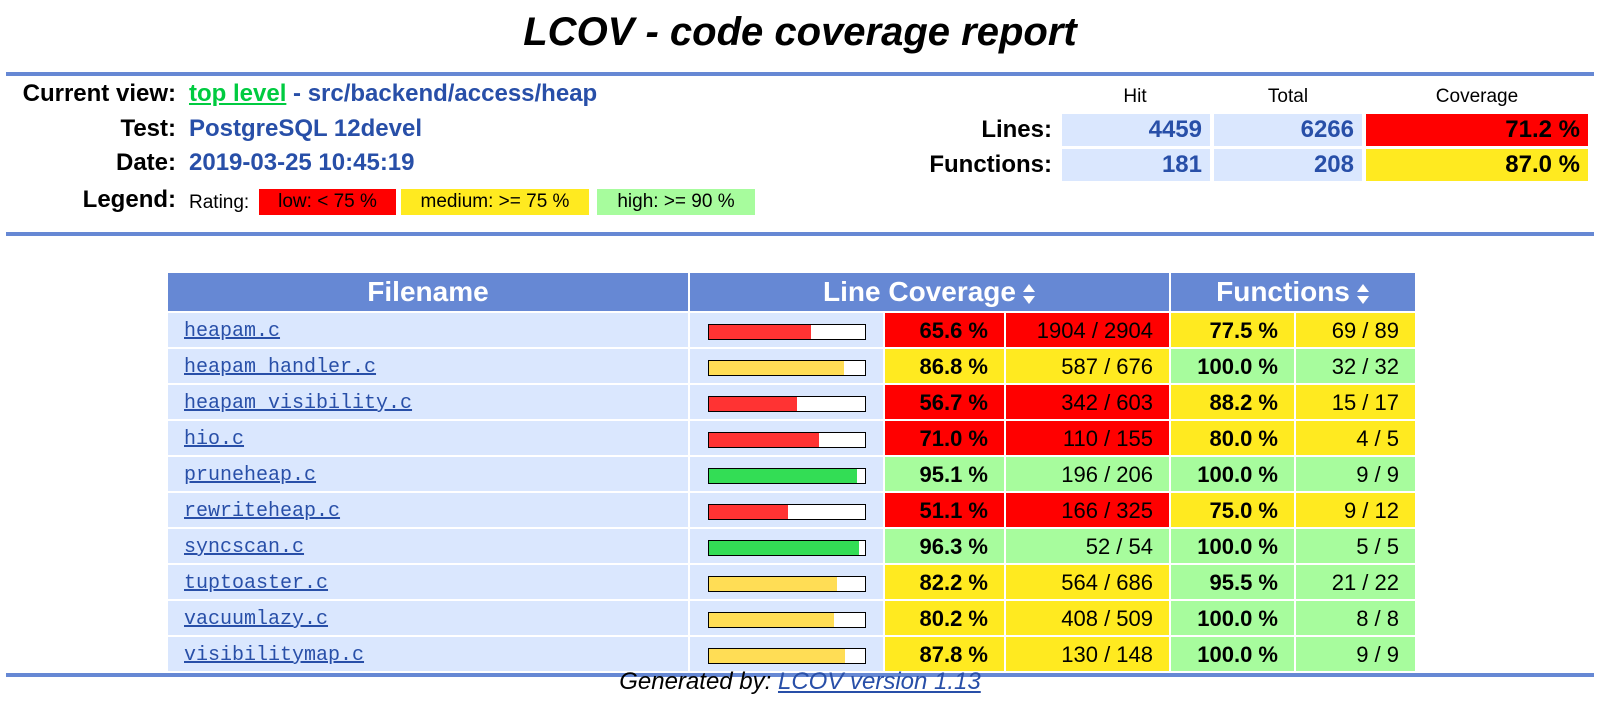 The image size is (1600, 723). I want to click on filename-cell: rewriteheap.c, so click(428, 510).